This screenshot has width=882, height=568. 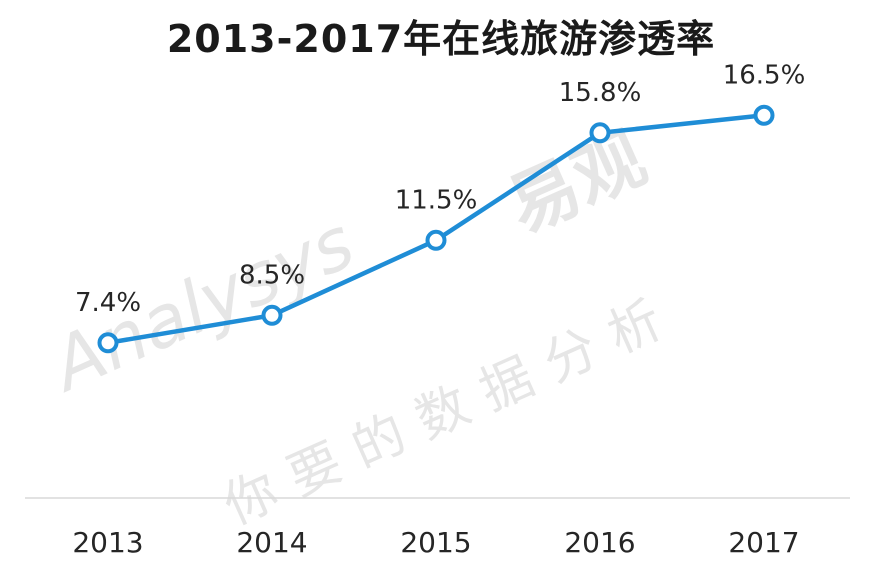 What do you see at coordinates (108, 303) in the screenshot?
I see `data-label-2013: 7.4%` at bounding box center [108, 303].